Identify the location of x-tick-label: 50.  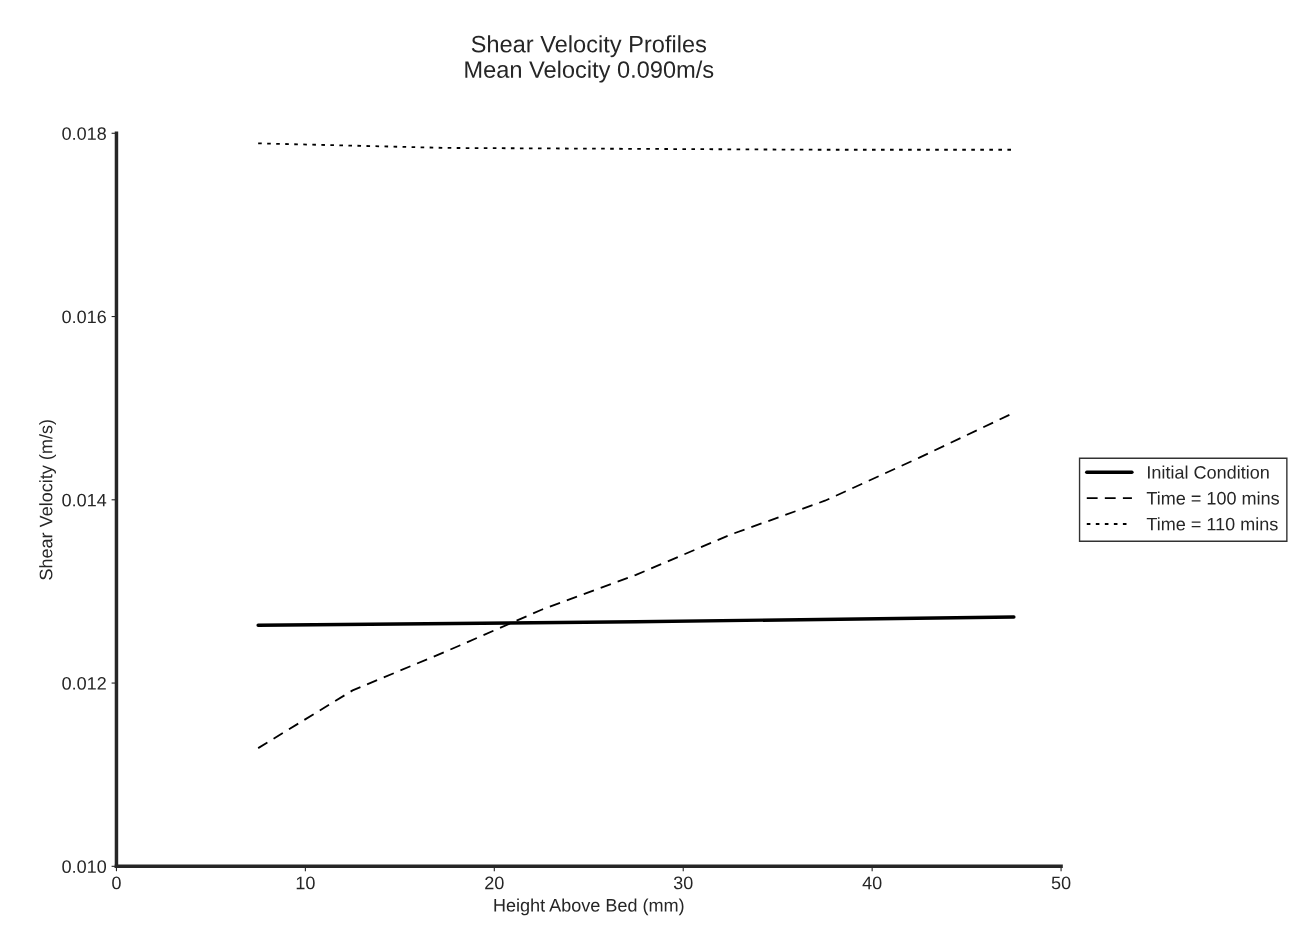
(1061, 883).